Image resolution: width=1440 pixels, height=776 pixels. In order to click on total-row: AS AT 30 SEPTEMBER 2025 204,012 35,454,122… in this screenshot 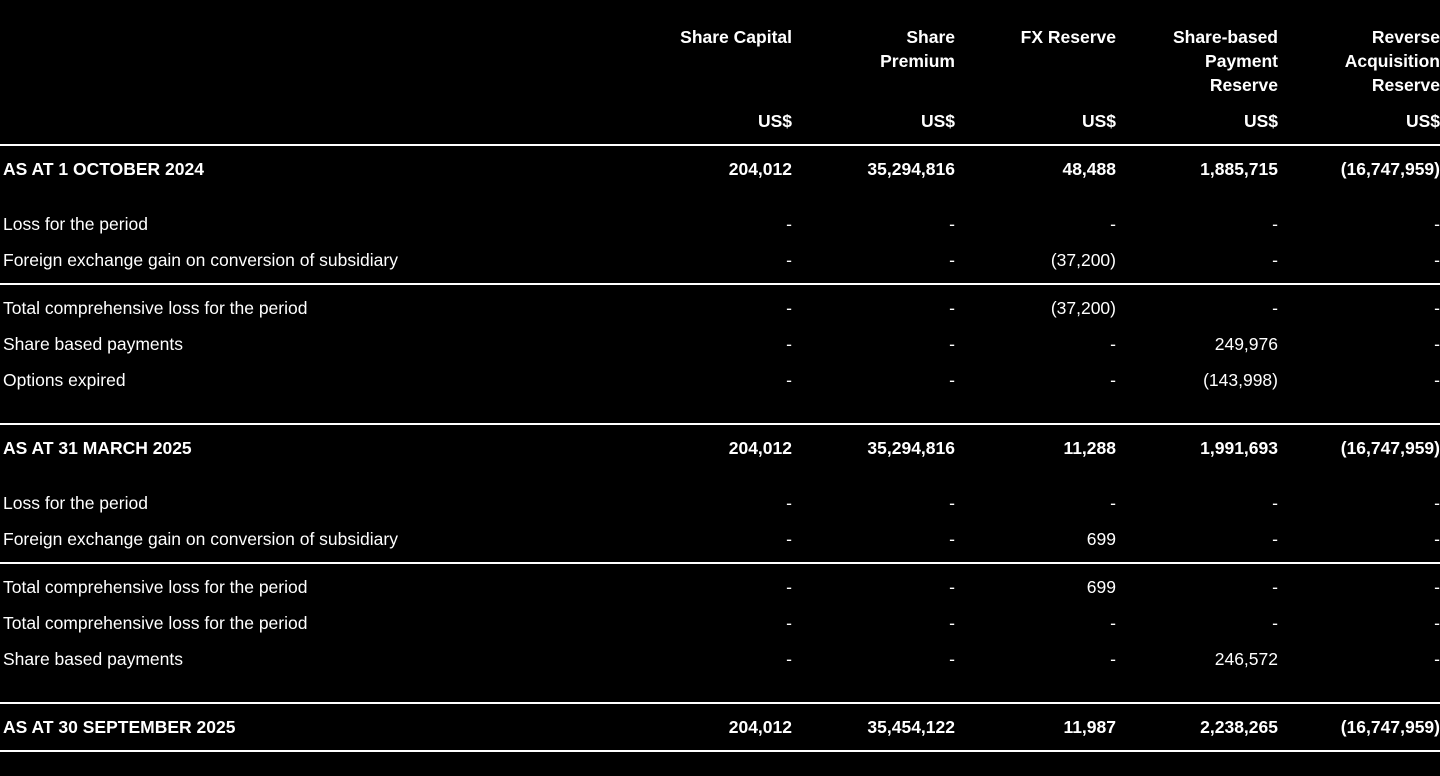, I will do `click(720, 727)`.